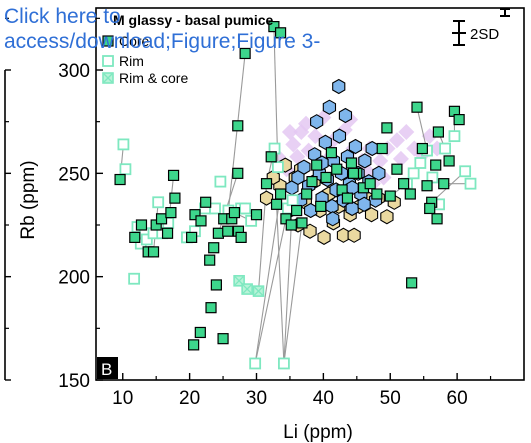 The image size is (531, 443). I want to click on x-tick-label: 50, so click(390, 398).